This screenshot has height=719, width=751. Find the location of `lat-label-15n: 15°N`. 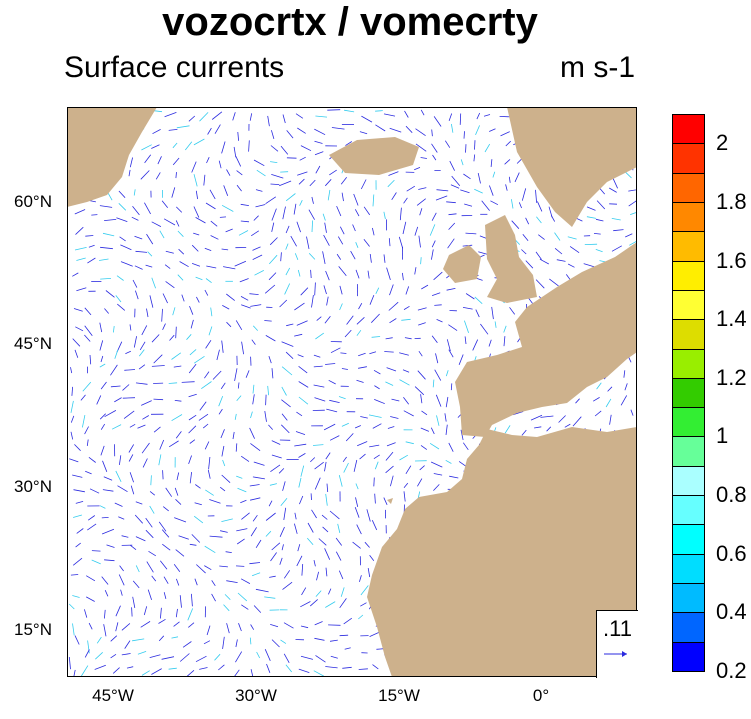

lat-label-15n: 15°N is located at coordinates (33, 629).